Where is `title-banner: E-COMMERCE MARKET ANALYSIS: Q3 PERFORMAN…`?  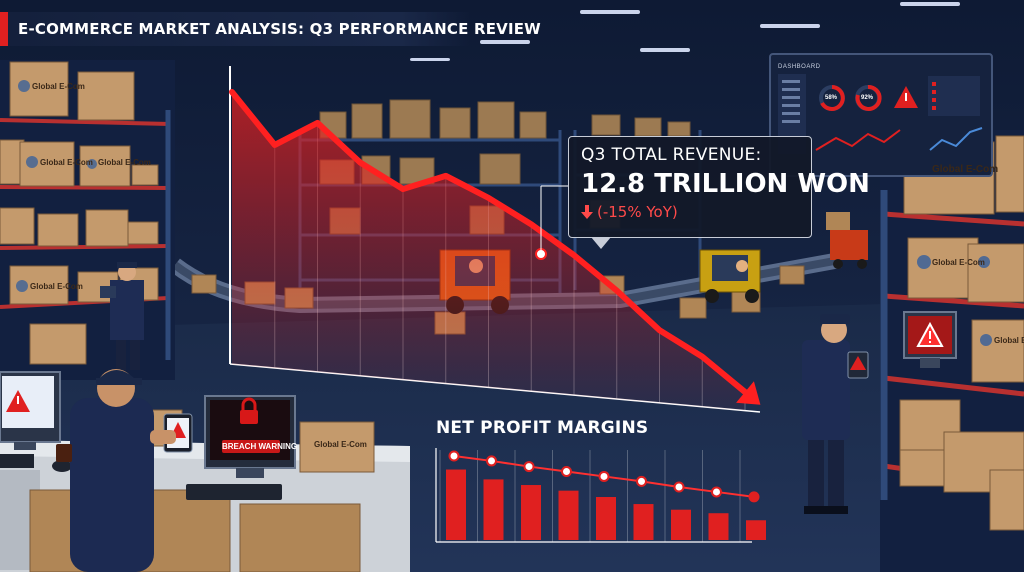
title-banner: E-COMMERCE MARKET ANALYSIS: Q3 PERFORMAN… is located at coordinates (270, 29).